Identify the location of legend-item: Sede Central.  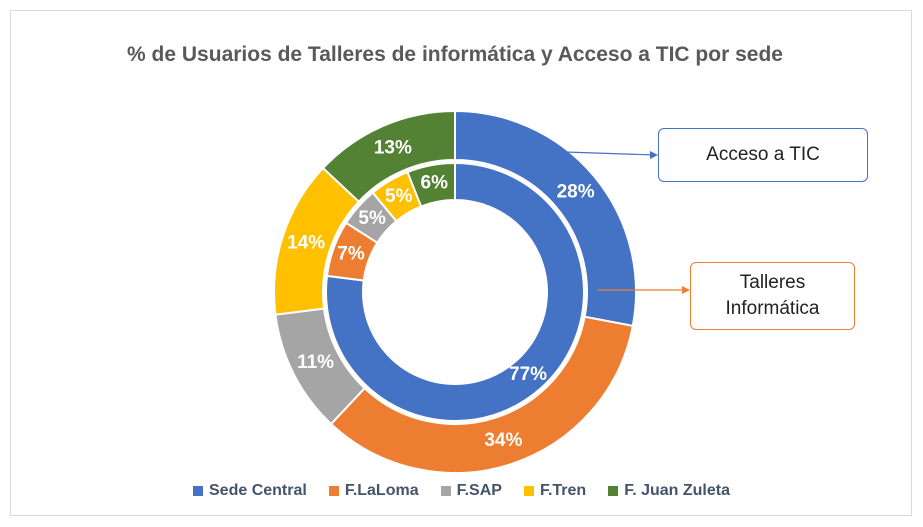
(250, 491).